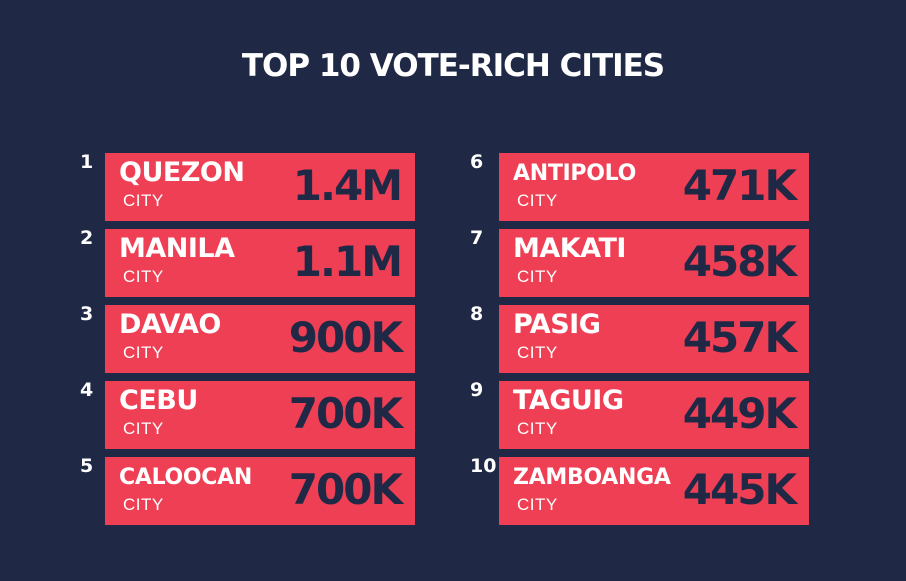 The height and width of the screenshot is (581, 906). I want to click on city-card: QUEZON CITY 1.4M, so click(260, 187).